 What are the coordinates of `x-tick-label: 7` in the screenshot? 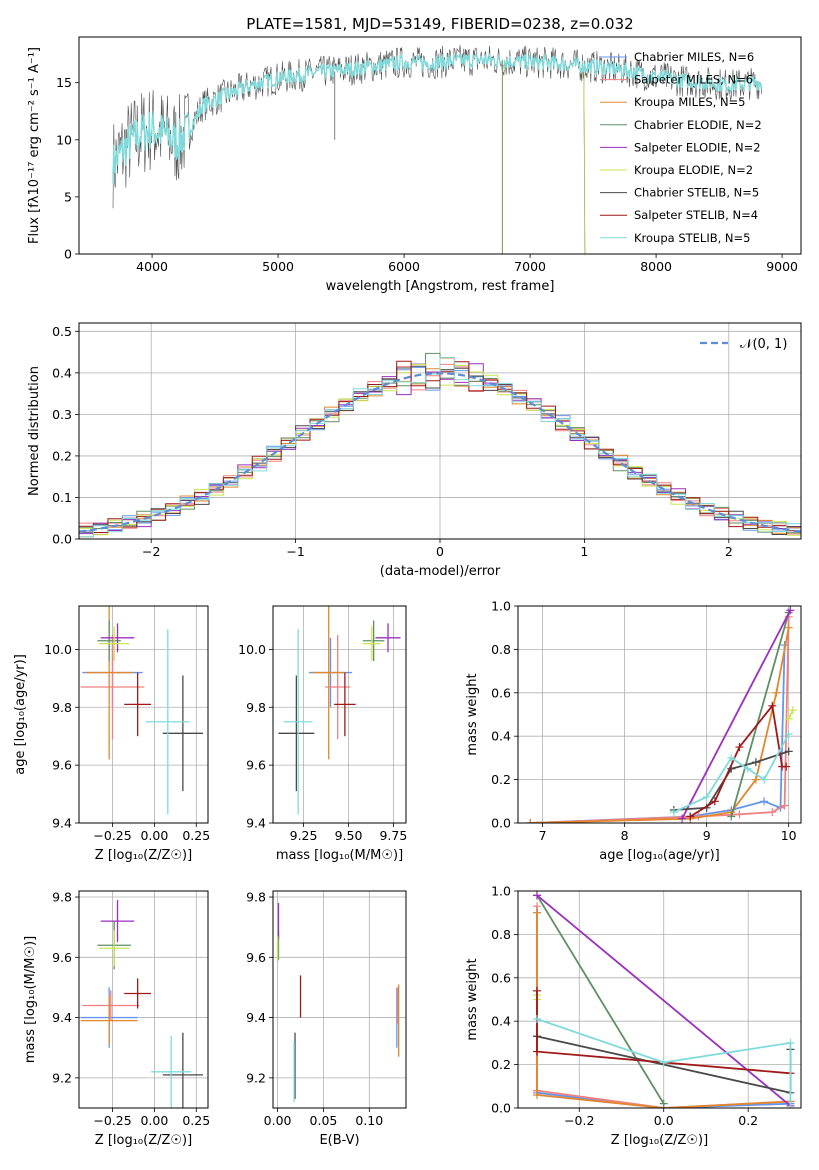 It's located at (543, 835).